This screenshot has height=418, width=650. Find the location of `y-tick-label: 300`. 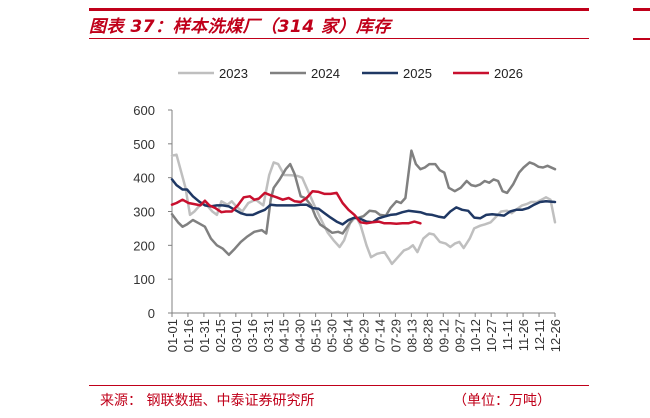

y-tick-label: 300 is located at coordinates (144, 212).